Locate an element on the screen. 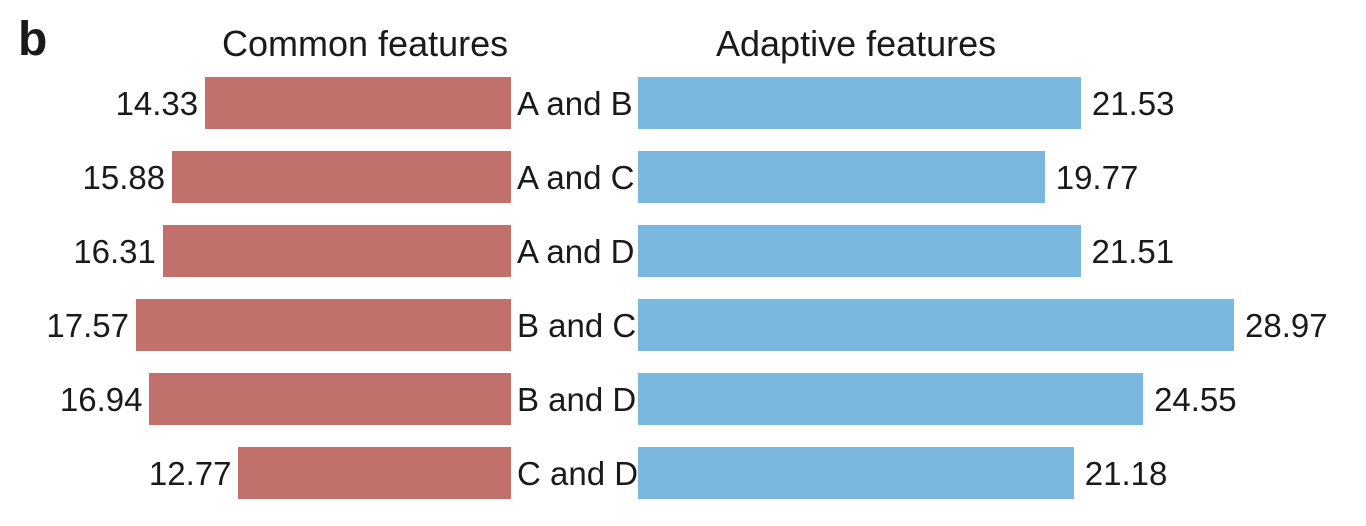 This screenshot has width=1366, height=526. panel-label: b is located at coordinates (33, 39).